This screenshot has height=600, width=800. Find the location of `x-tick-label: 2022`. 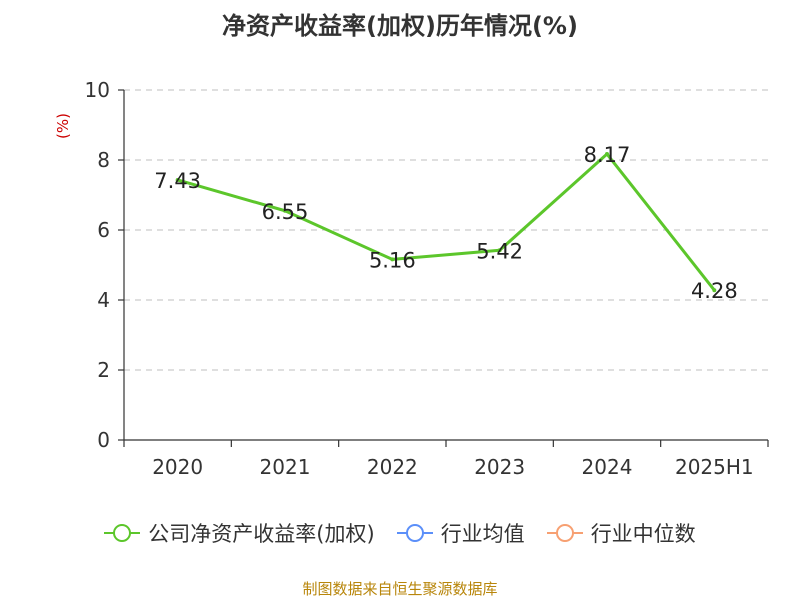

x-tick-label: 2022 is located at coordinates (392, 467).